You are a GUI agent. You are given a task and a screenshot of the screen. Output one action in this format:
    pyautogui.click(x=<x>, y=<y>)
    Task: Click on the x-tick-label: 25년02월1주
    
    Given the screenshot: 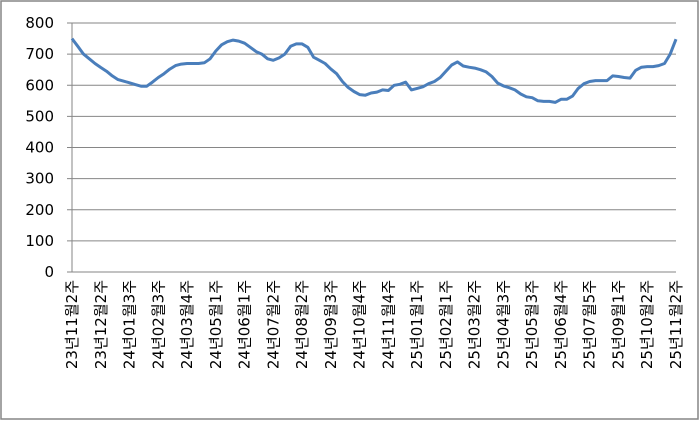 What is the action you would take?
    pyautogui.click(x=446, y=324)
    